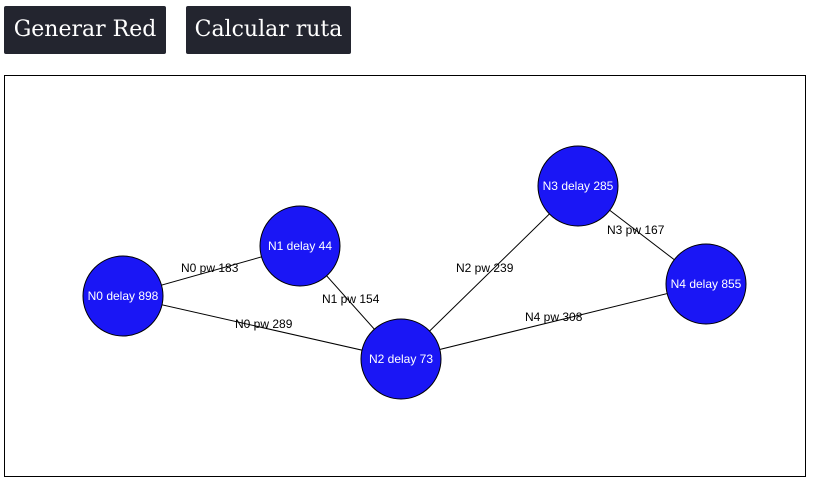  I want to click on edge-n2-n4, so click(553, 321).